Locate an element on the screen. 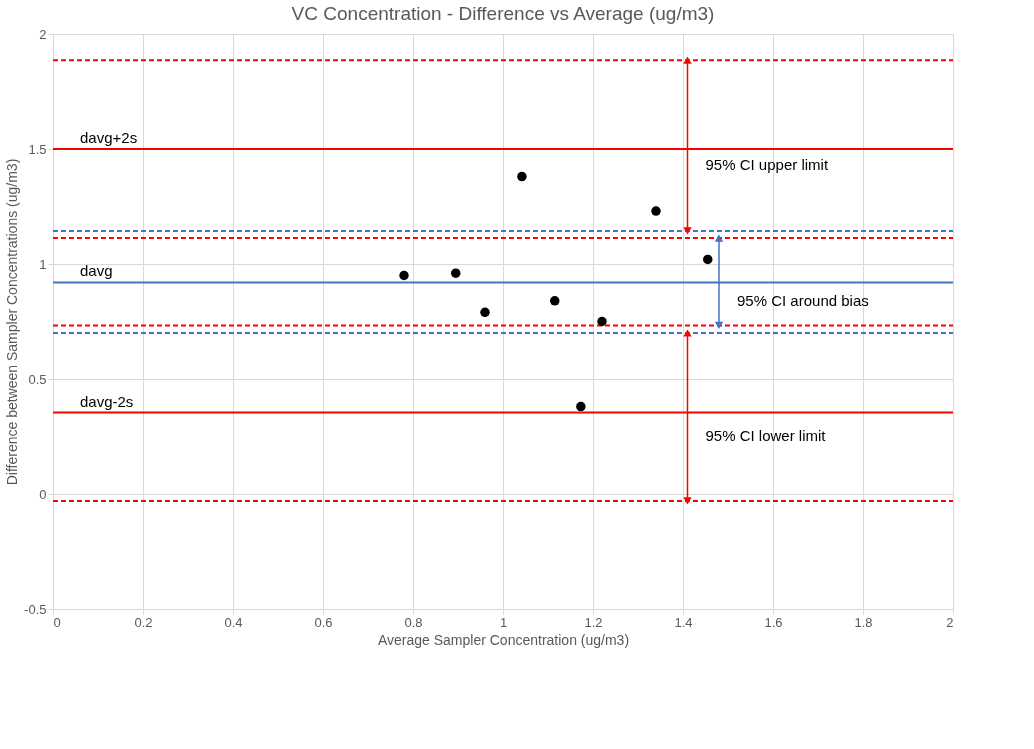 The height and width of the screenshot is (749, 1034). x-tick-label: 0.8 is located at coordinates (413, 622).